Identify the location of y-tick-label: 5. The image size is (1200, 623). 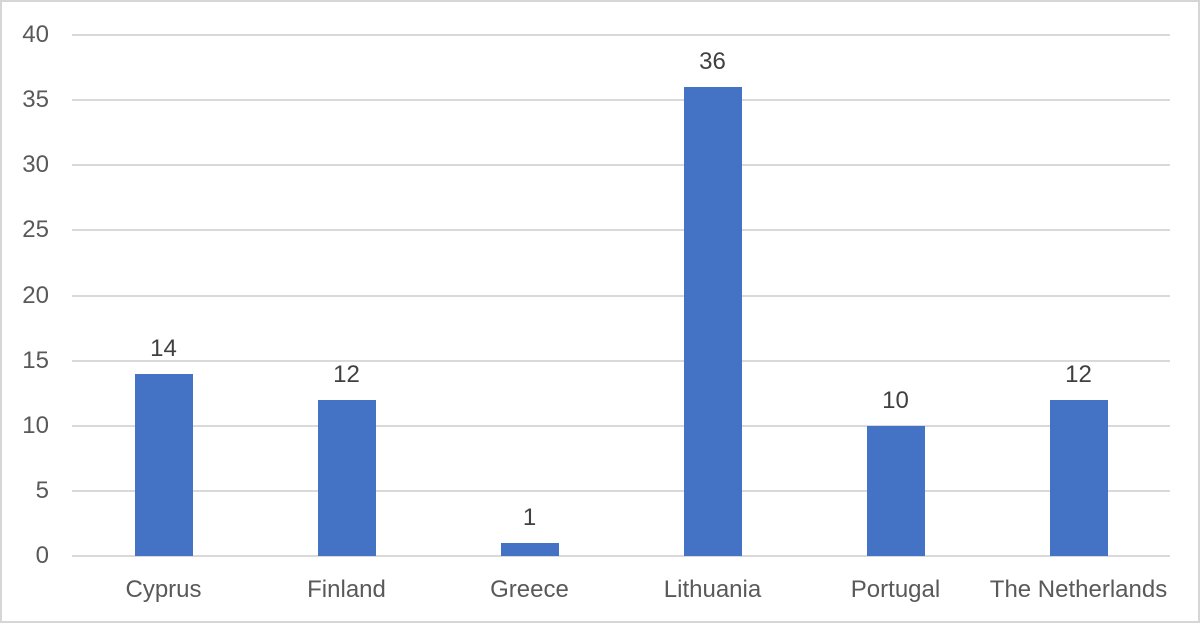
(42, 490).